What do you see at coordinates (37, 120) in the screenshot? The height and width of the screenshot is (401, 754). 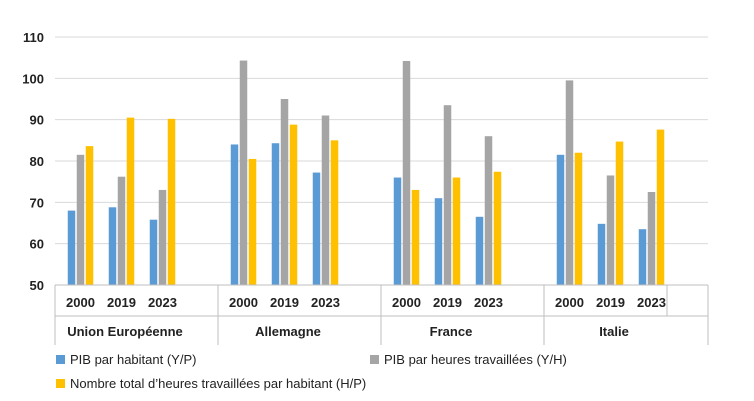 I see `y-tick-label: 90` at bounding box center [37, 120].